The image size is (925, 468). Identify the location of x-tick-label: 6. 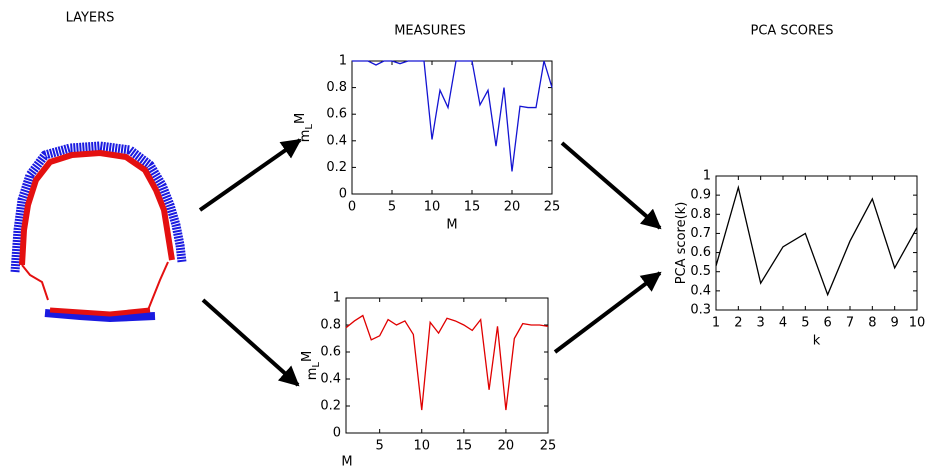
(828, 323).